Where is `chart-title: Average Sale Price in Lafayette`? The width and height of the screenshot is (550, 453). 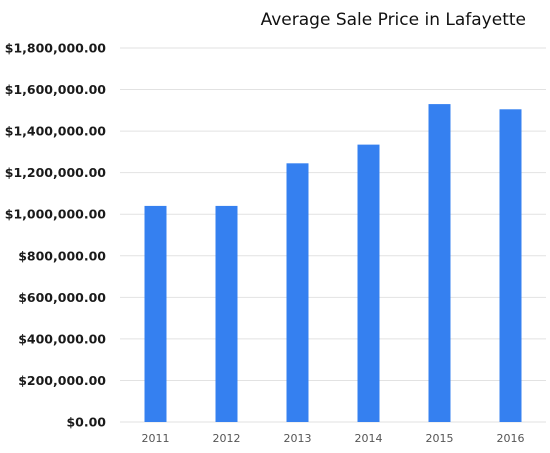 chart-title: Average Sale Price in Lafayette is located at coordinates (393, 20).